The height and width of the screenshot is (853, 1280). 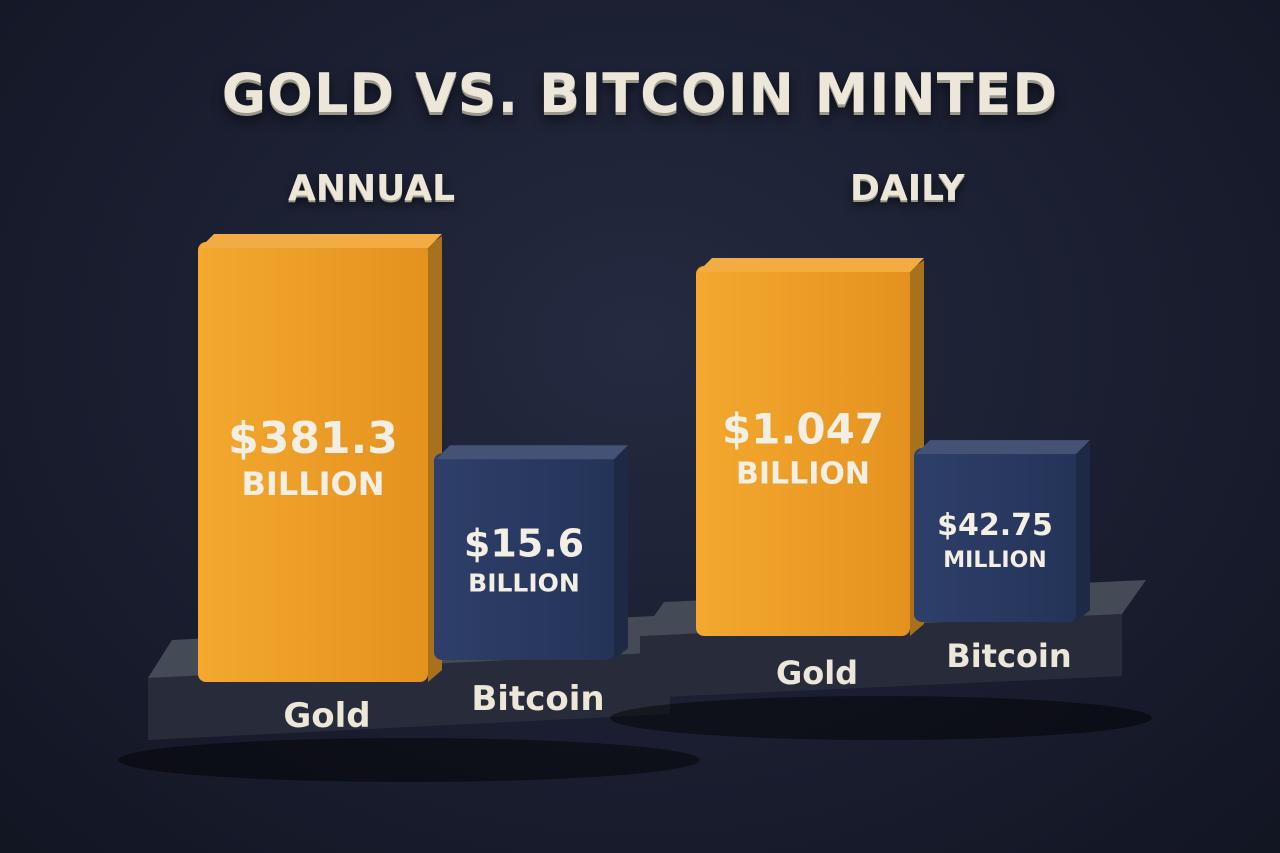 I want to click on annual-category-label-gold: Gold, so click(x=326, y=716).